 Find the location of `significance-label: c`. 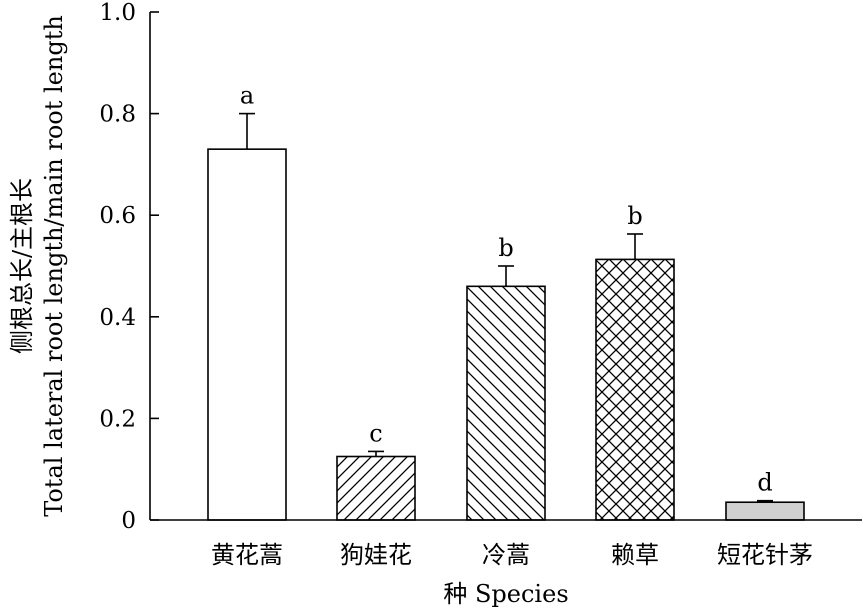

significance-label: c is located at coordinates (375, 433).